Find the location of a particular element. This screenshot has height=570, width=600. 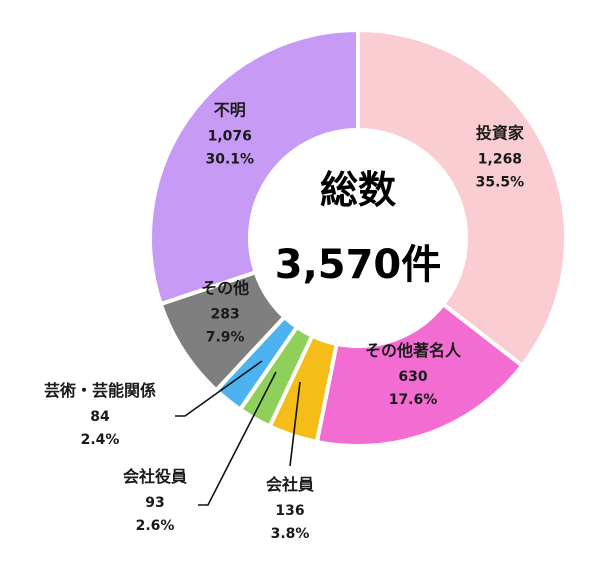

slice-label-percent-6: 7.9% is located at coordinates (225, 338).